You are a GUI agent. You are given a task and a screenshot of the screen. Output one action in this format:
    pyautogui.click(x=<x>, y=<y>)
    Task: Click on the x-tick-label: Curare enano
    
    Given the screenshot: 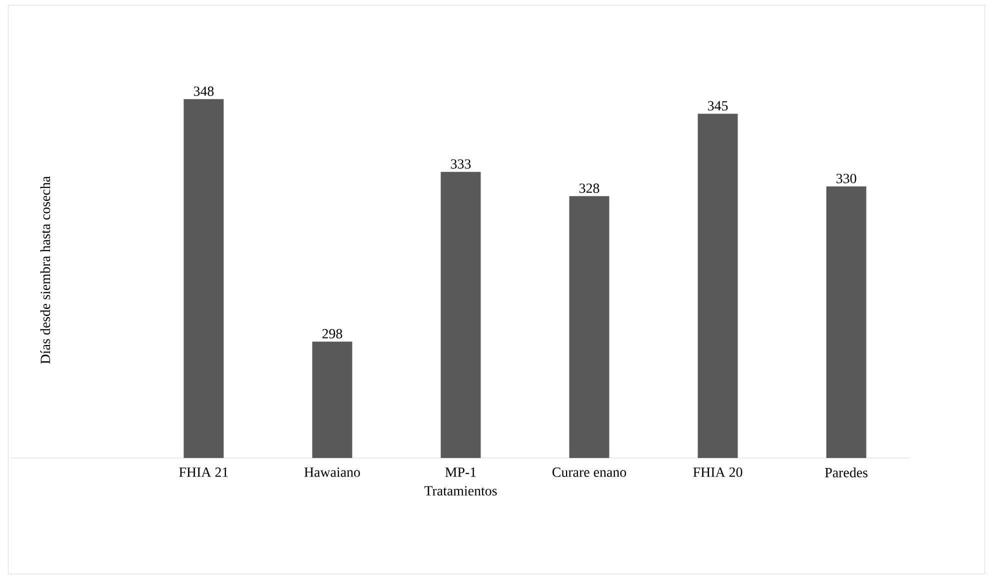 What is the action you would take?
    pyautogui.click(x=589, y=472)
    